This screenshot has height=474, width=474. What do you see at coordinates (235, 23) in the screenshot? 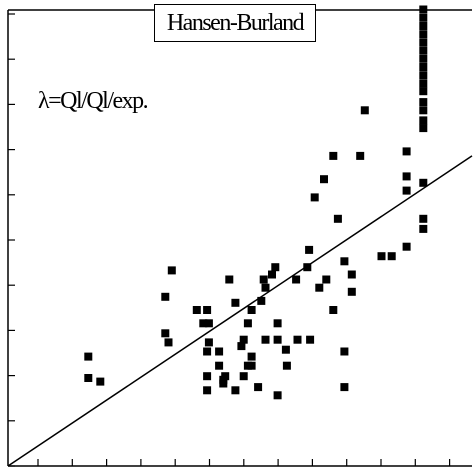
I see `chart-title: Hansen-Burland` at bounding box center [235, 23].